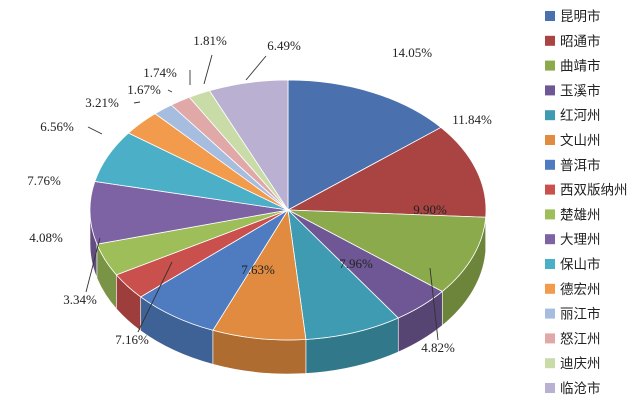 Image resolution: width=642 pixels, height=402 pixels. I want to click on data-label-昆明市: 14.05%, so click(412, 52).